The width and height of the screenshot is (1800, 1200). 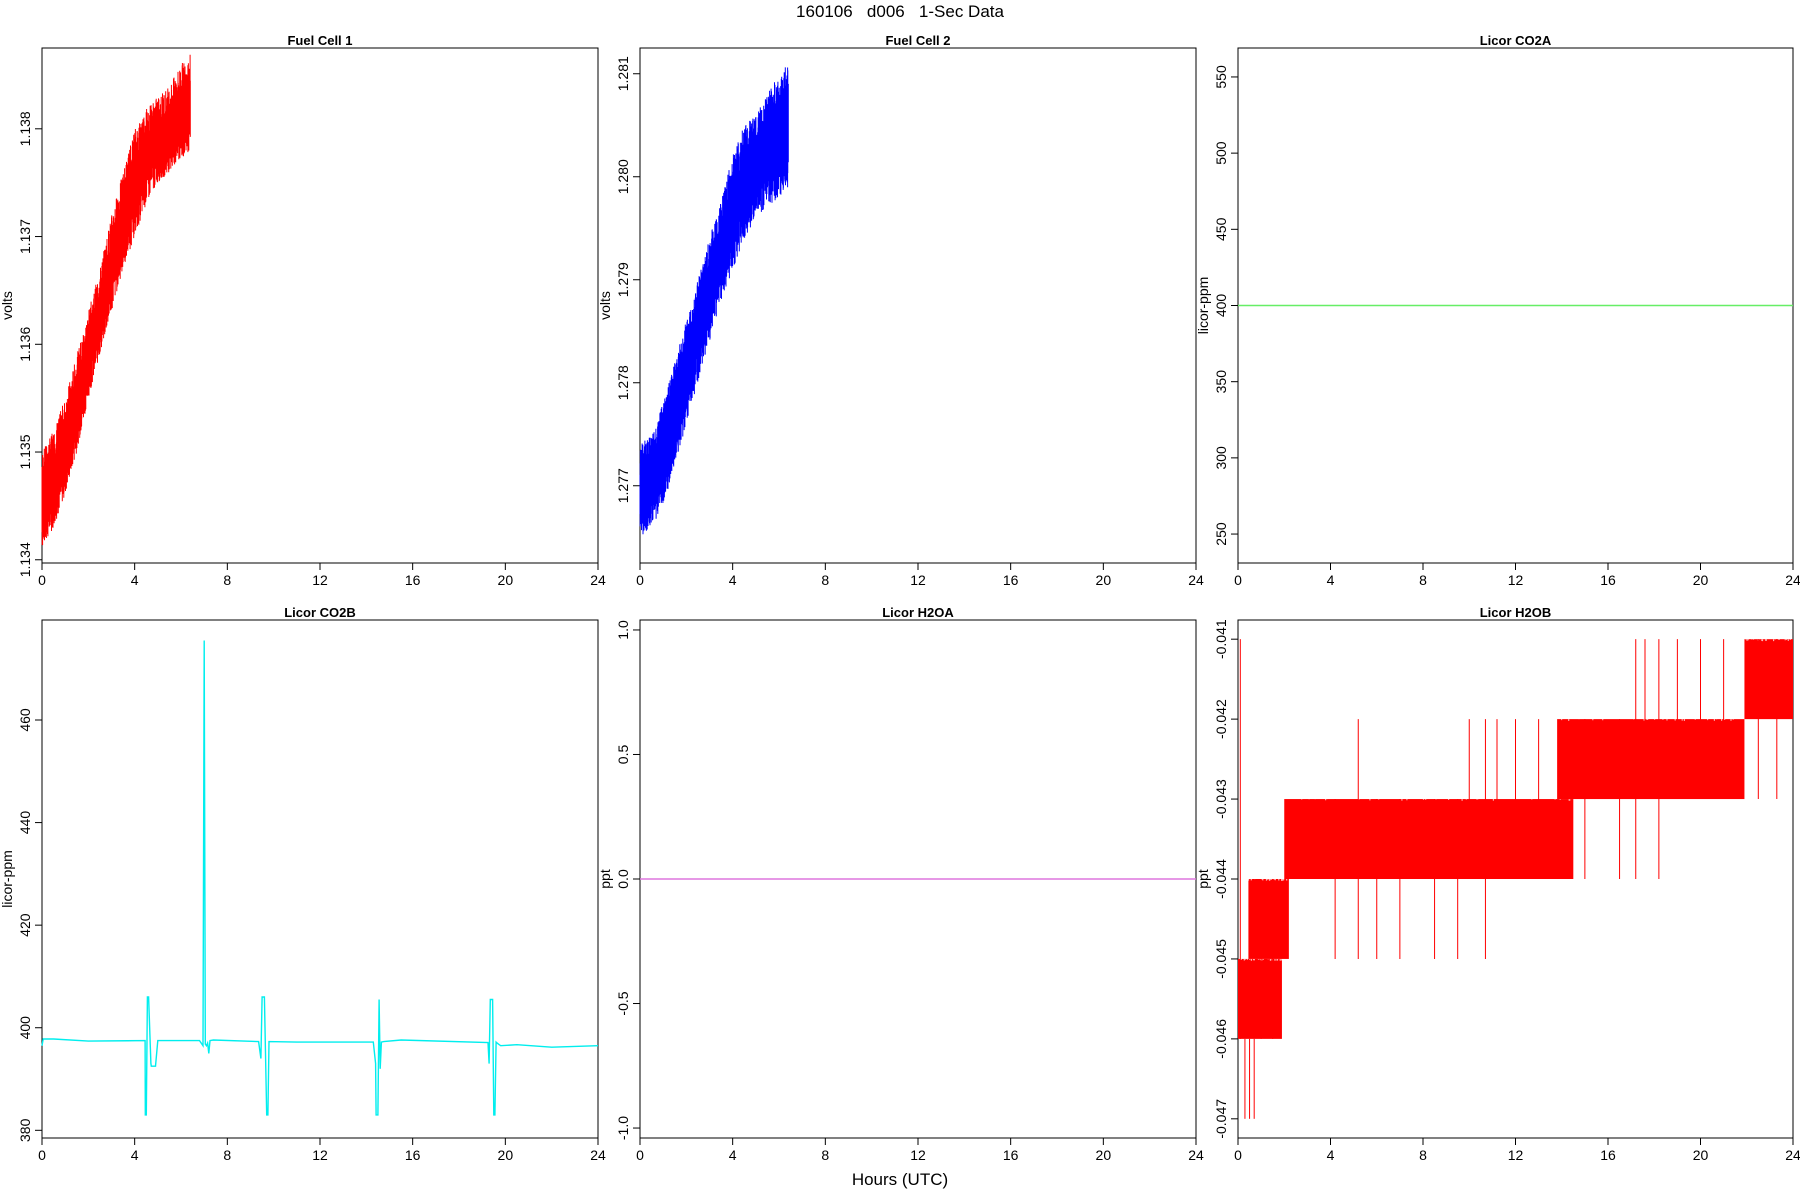 What do you see at coordinates (900, 1179) in the screenshot?
I see `figure-x-axis-label: Hours (UTC)` at bounding box center [900, 1179].